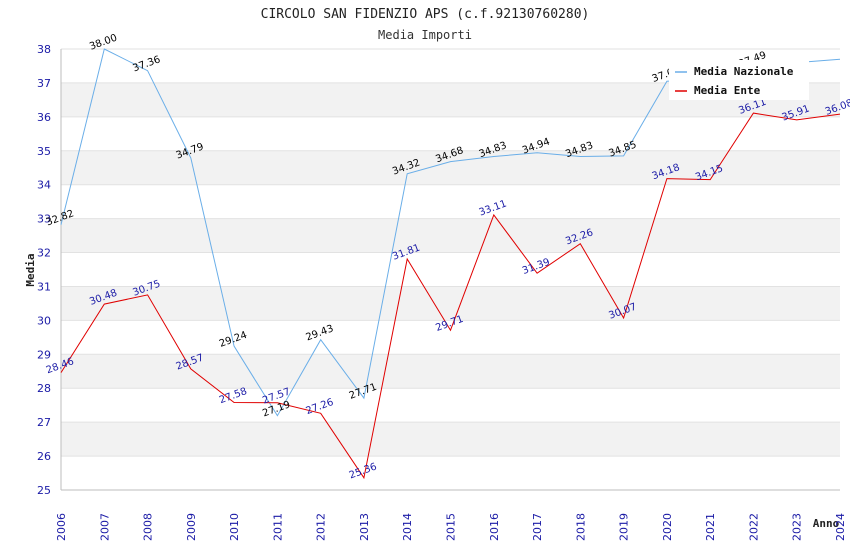  Describe the element at coordinates (425, 35) in the screenshot. I see `chart-subtitle: Media Importi` at that location.